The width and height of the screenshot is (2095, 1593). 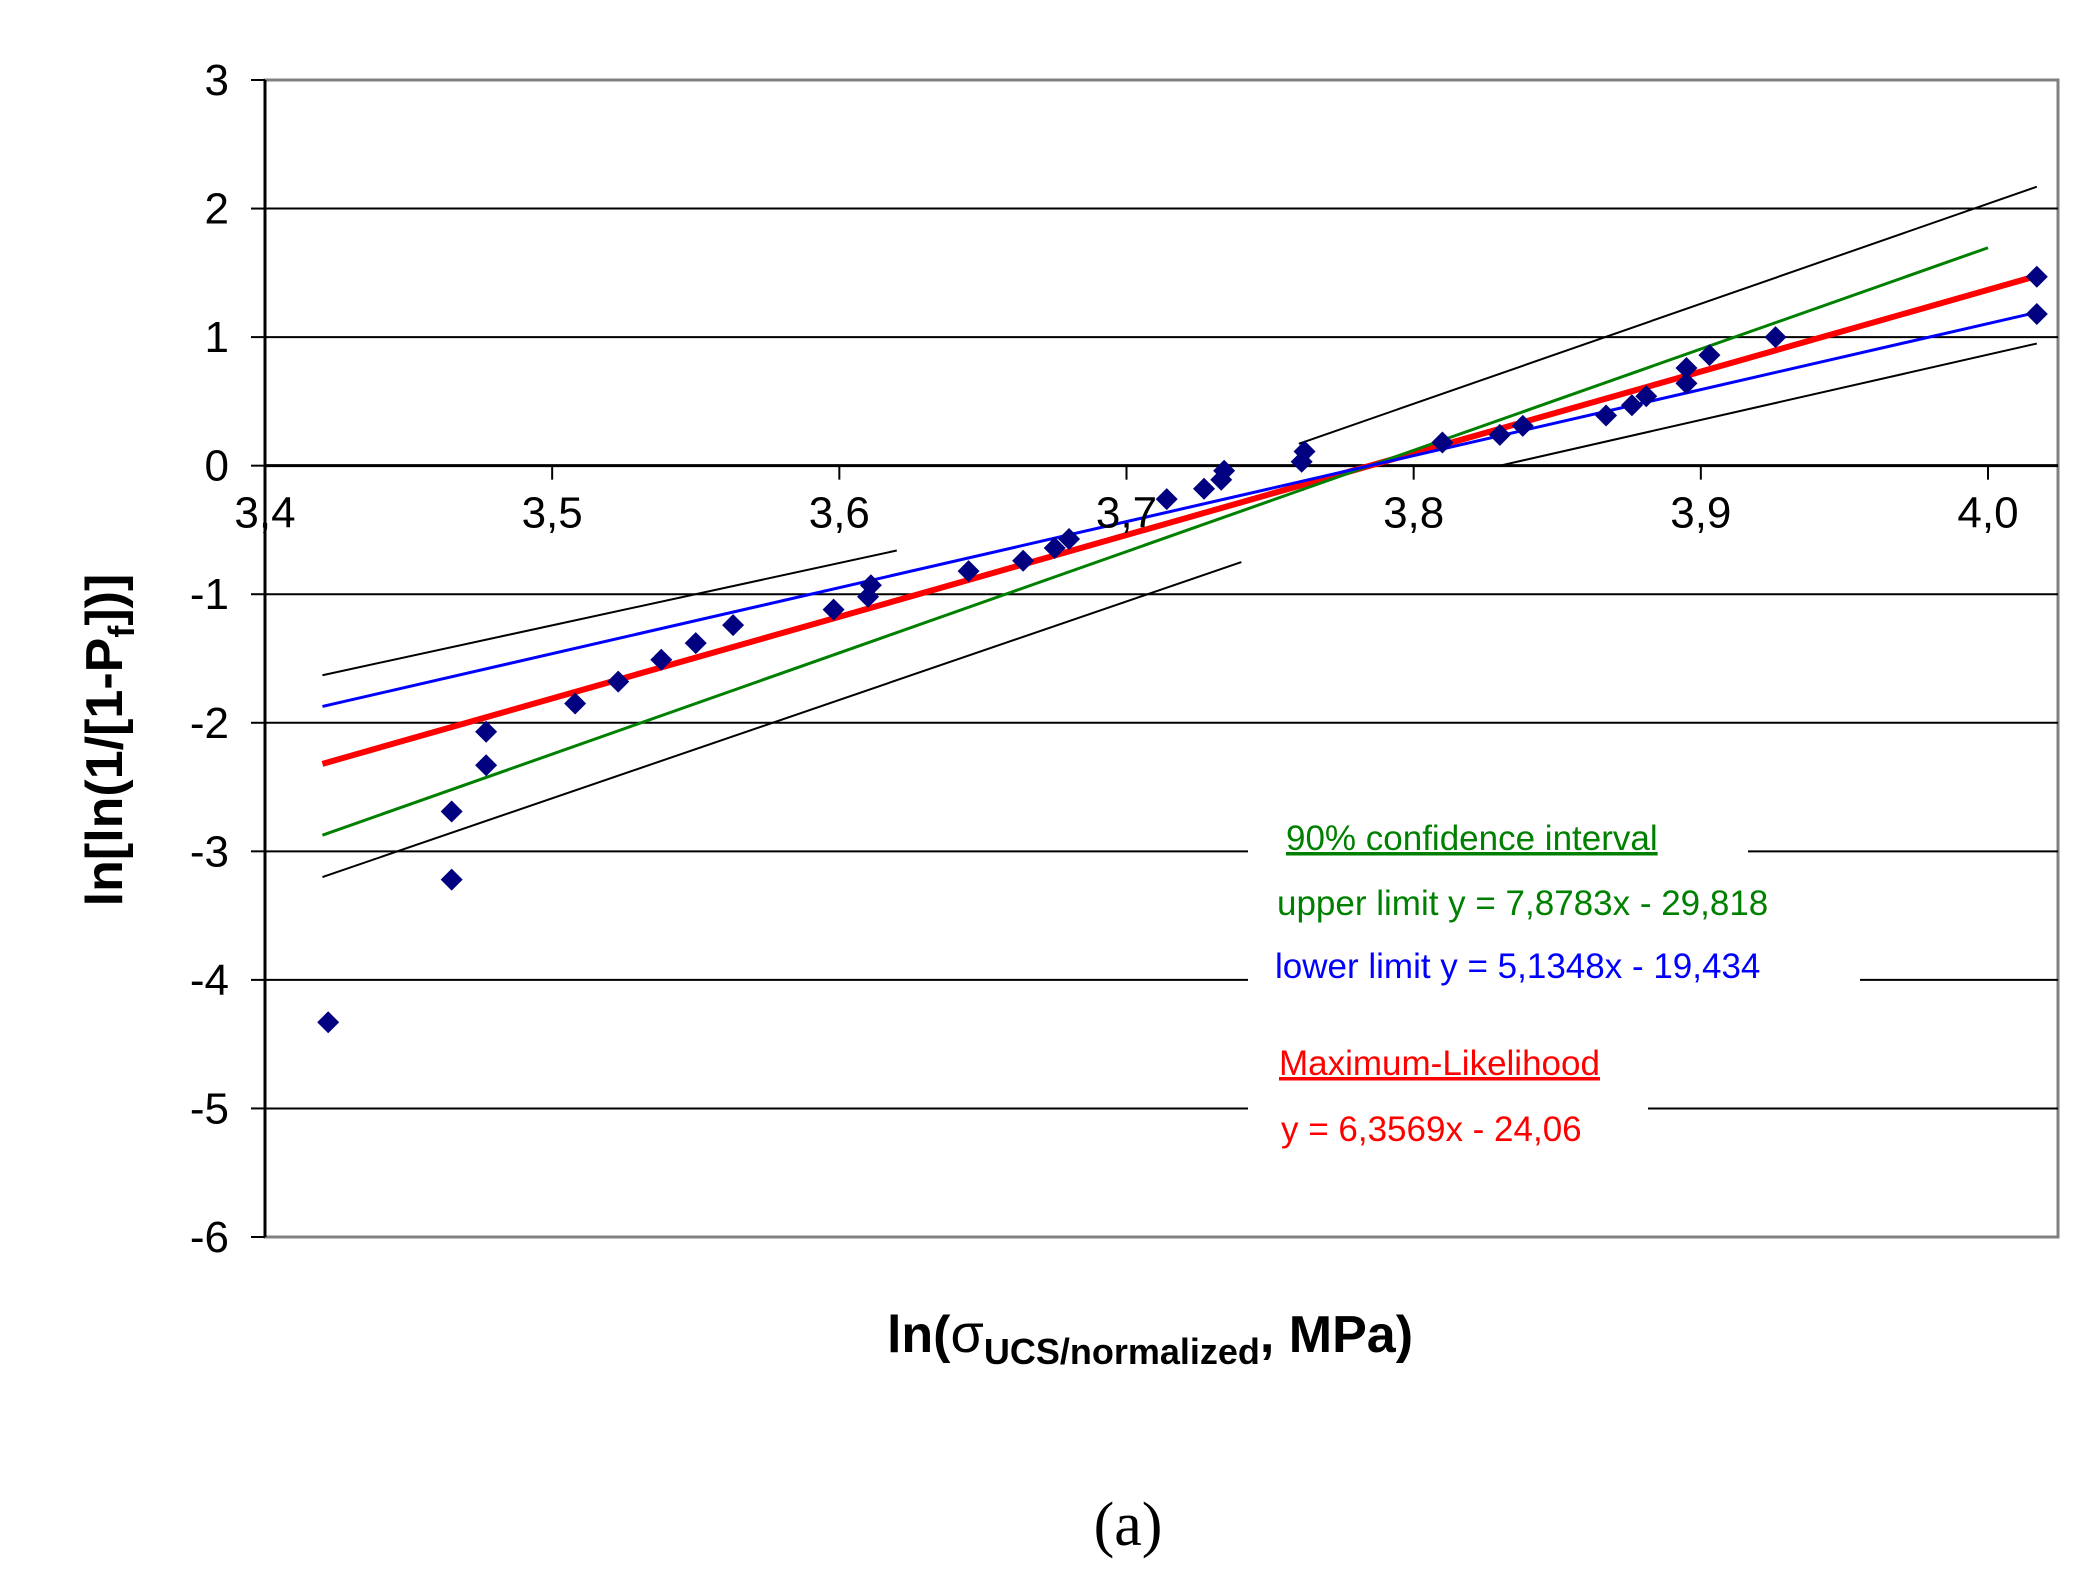 What do you see at coordinates (1431, 1129) in the screenshot?
I see `annotation-ml_eq: y = 6,3569x - 24,06` at bounding box center [1431, 1129].